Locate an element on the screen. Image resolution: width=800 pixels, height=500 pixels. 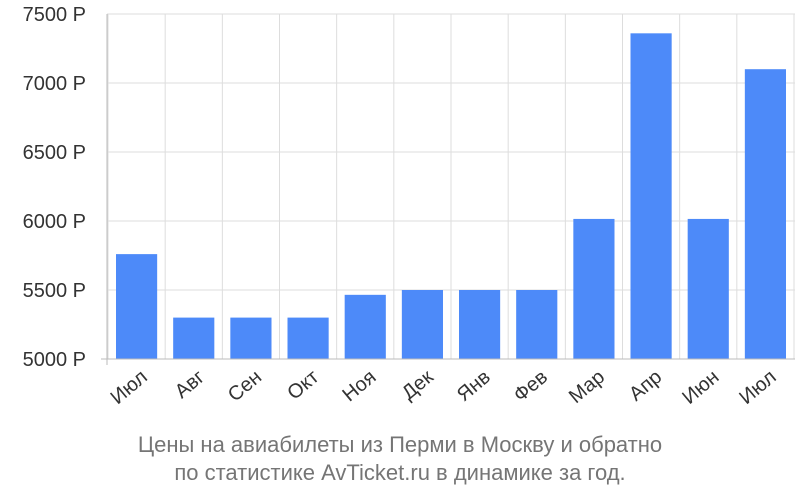
y-tick-label: 5500 Р is located at coordinates (54, 291).